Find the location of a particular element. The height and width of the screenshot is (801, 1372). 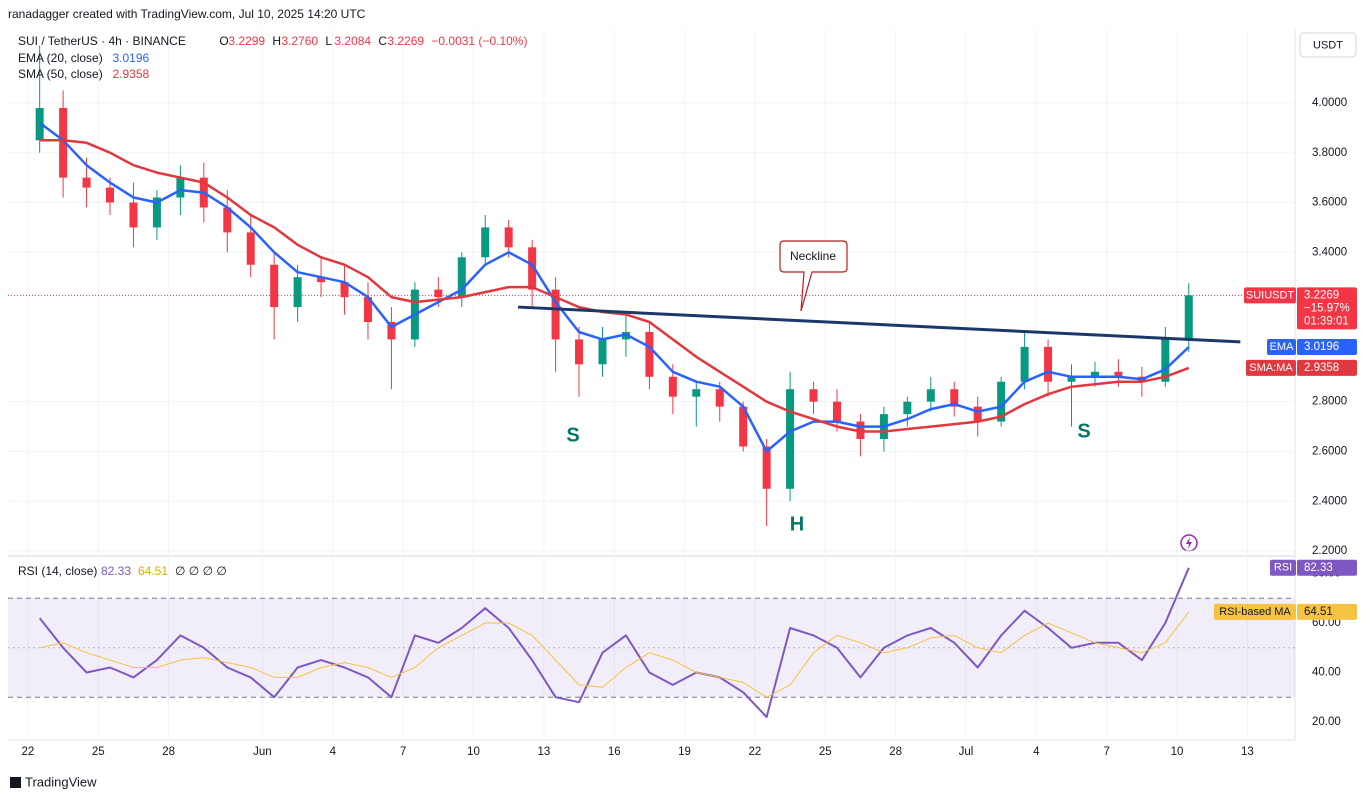

rsi-value: 82.33 is located at coordinates (116, 571).